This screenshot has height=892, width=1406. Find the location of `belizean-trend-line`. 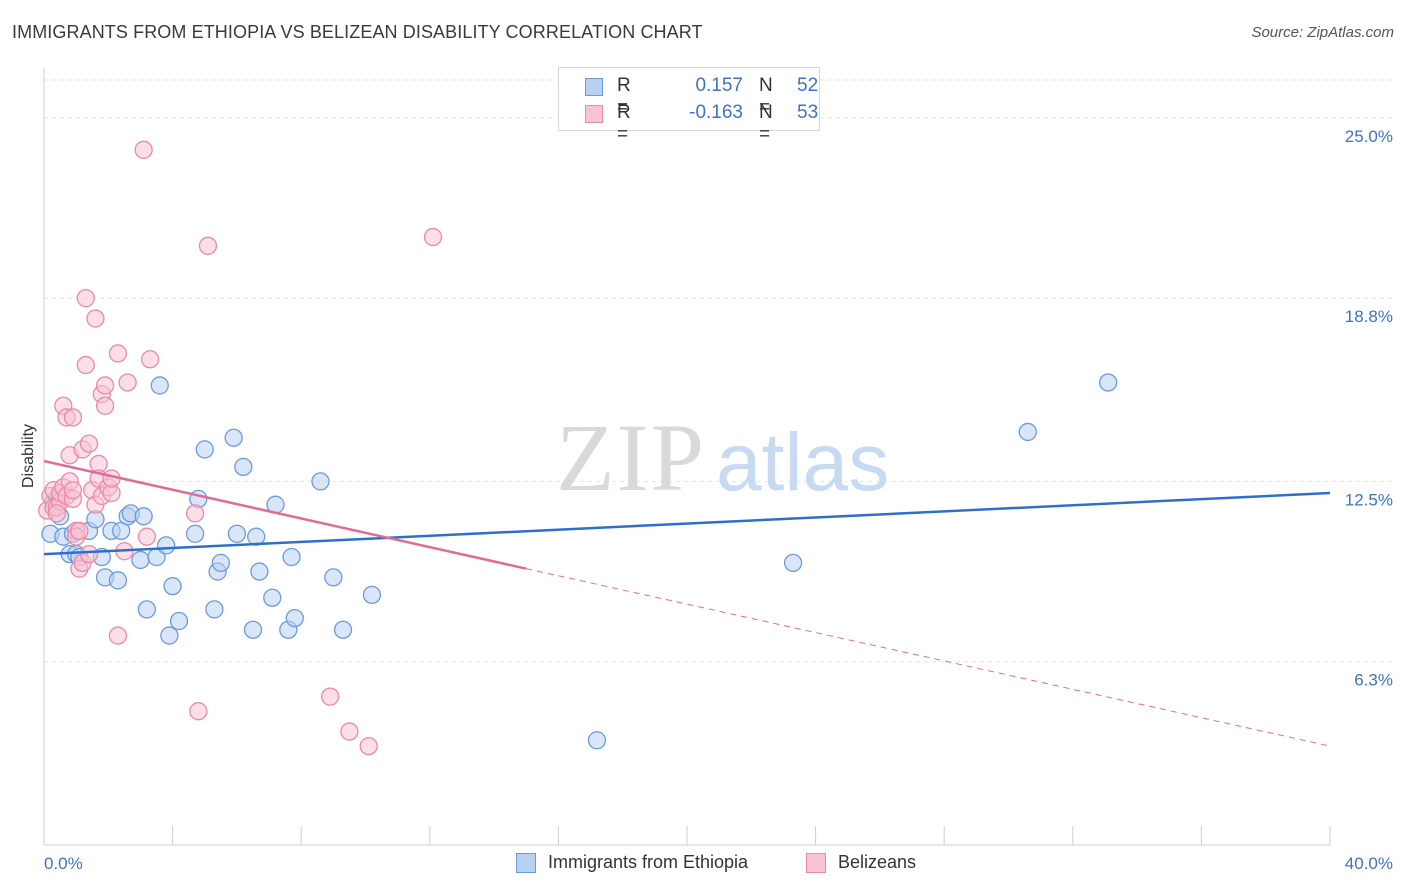

belizean-trend-line is located at coordinates (285, 514).